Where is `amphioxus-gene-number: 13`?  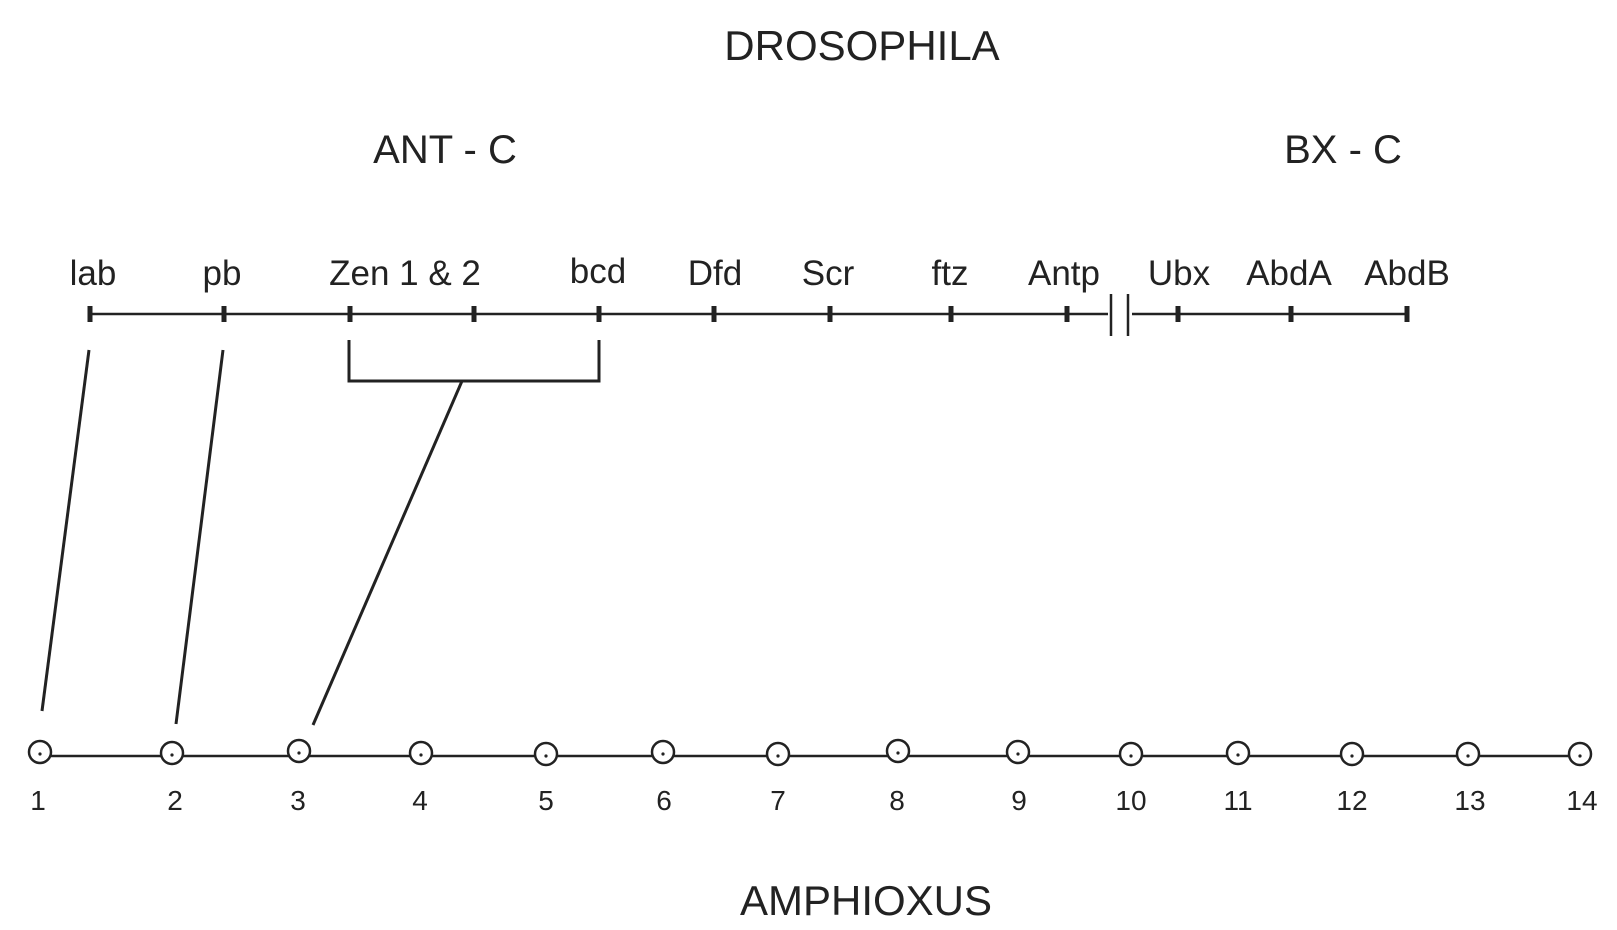 amphioxus-gene-number: 13 is located at coordinates (1469, 800).